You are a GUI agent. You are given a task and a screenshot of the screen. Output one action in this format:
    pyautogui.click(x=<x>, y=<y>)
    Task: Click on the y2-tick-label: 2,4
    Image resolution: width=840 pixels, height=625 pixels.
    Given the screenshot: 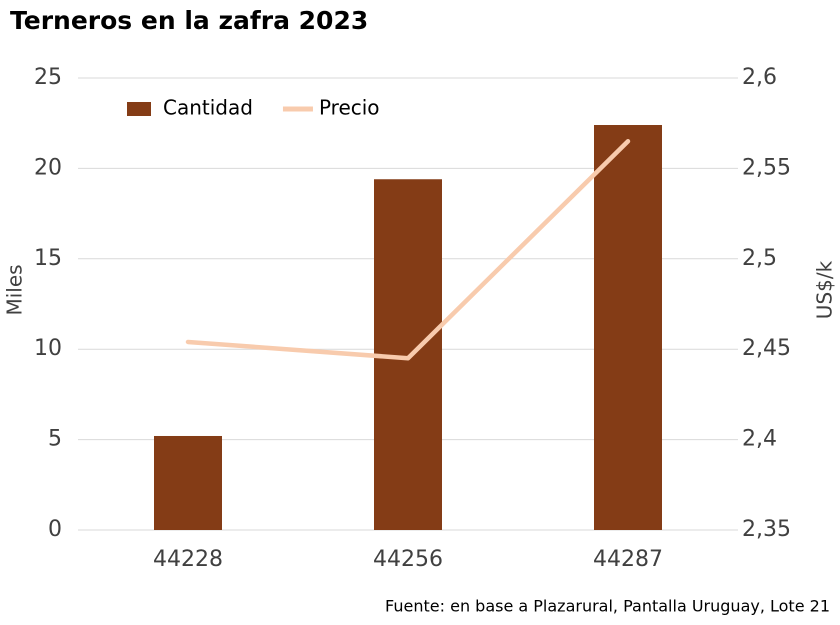 What is the action you would take?
    pyautogui.click(x=759, y=439)
    